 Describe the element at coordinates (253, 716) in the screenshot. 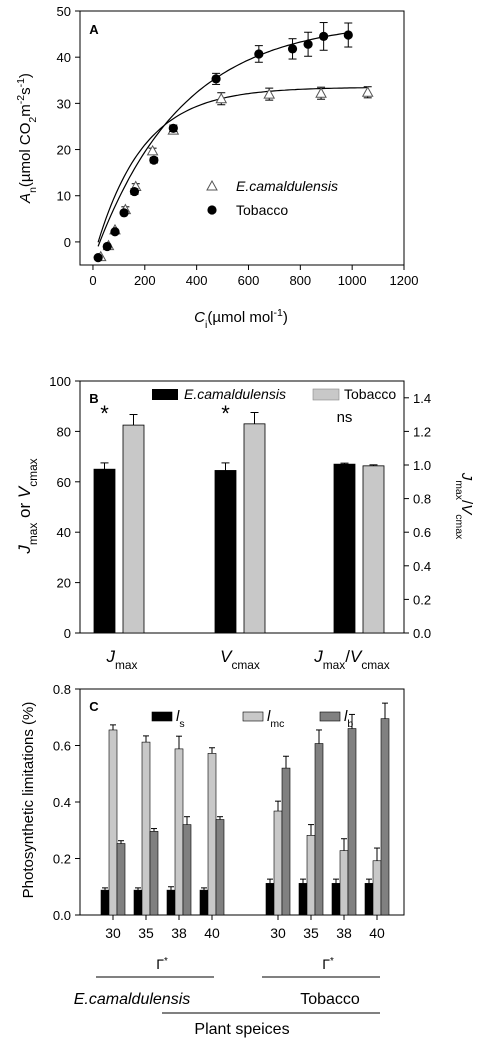

I see `legend-swatch-mc` at that location.